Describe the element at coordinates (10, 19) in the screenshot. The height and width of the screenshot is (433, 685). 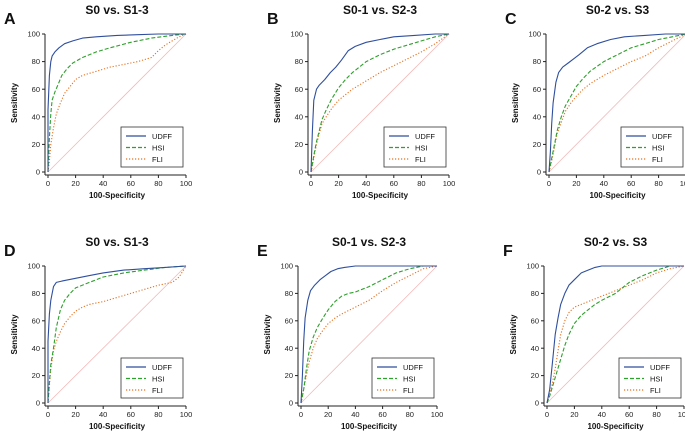
I see `panel-label: A` at that location.